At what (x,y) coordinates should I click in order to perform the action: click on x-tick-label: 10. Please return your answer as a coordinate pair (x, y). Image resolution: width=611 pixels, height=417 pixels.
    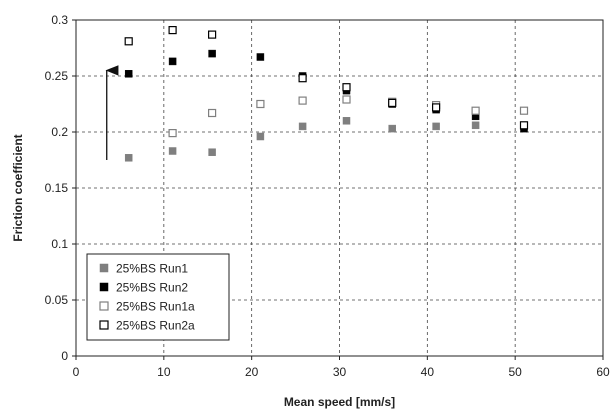
    Looking at the image, I should click on (164, 372).